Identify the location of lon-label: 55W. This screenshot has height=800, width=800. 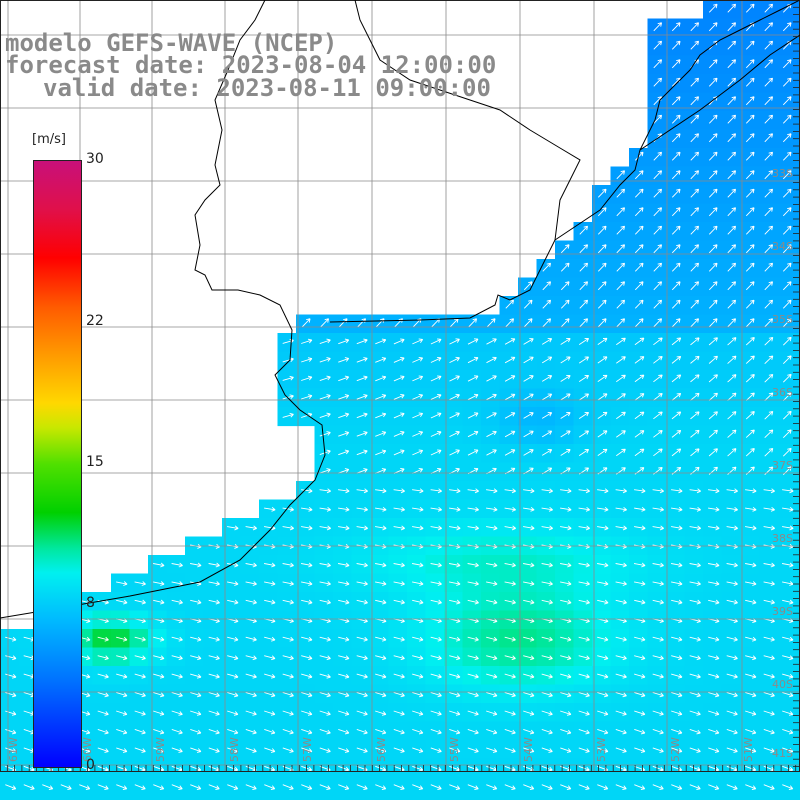
(454, 749).